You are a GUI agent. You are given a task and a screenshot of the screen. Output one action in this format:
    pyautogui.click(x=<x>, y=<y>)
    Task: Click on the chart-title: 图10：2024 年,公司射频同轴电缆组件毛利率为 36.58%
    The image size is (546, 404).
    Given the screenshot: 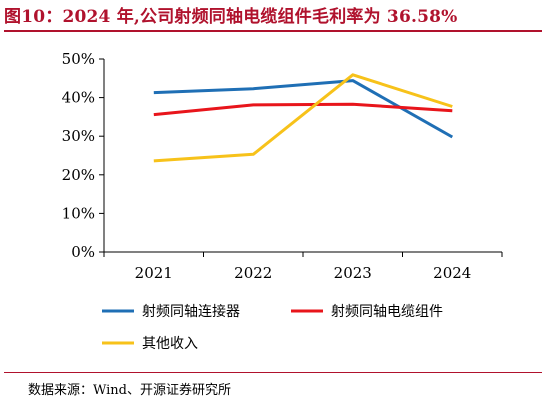 What is the action you would take?
    pyautogui.click(x=231, y=17)
    